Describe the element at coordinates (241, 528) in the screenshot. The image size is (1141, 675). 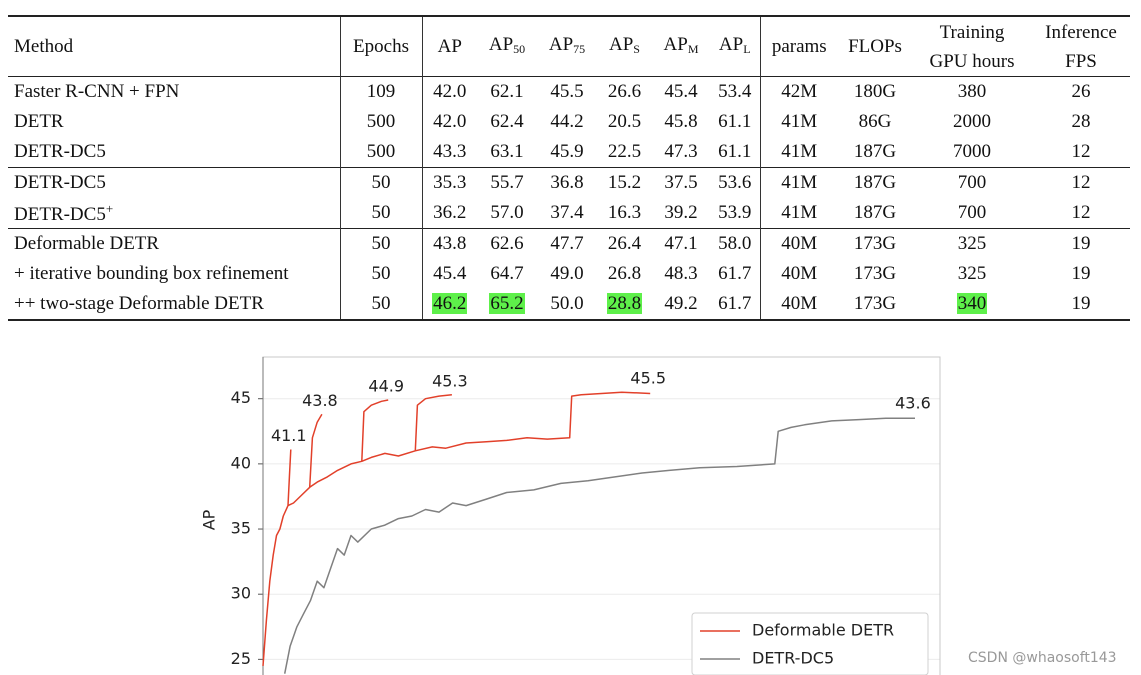
I see `y-tick-label: 35` at that location.